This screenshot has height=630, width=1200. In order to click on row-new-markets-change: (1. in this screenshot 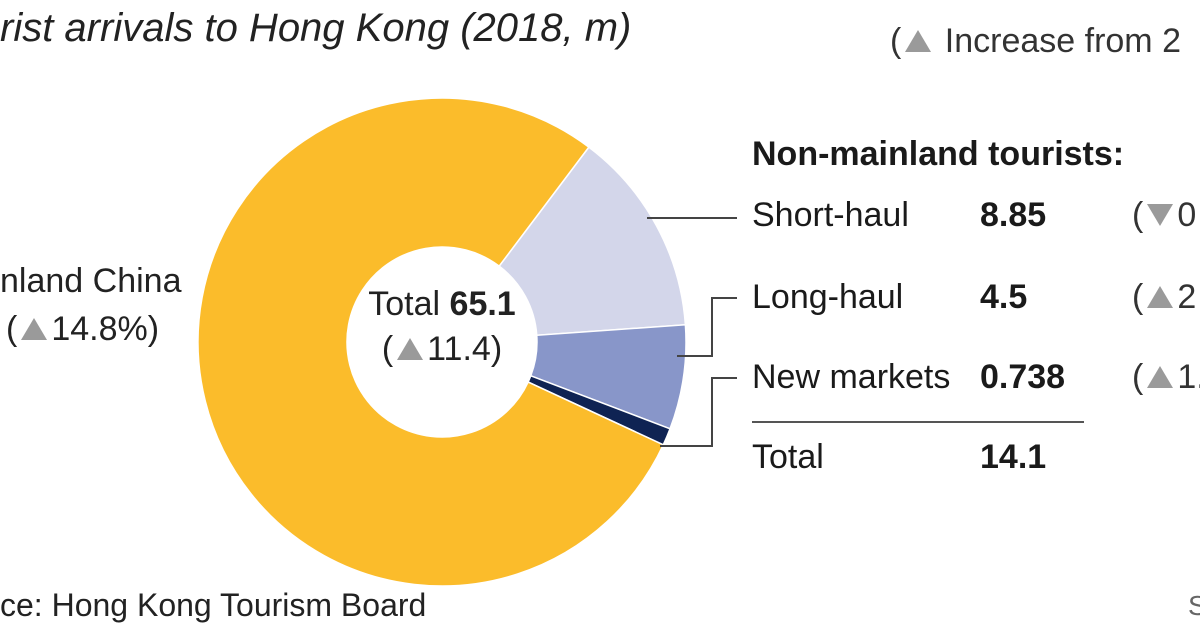, I will do `click(1166, 377)`.